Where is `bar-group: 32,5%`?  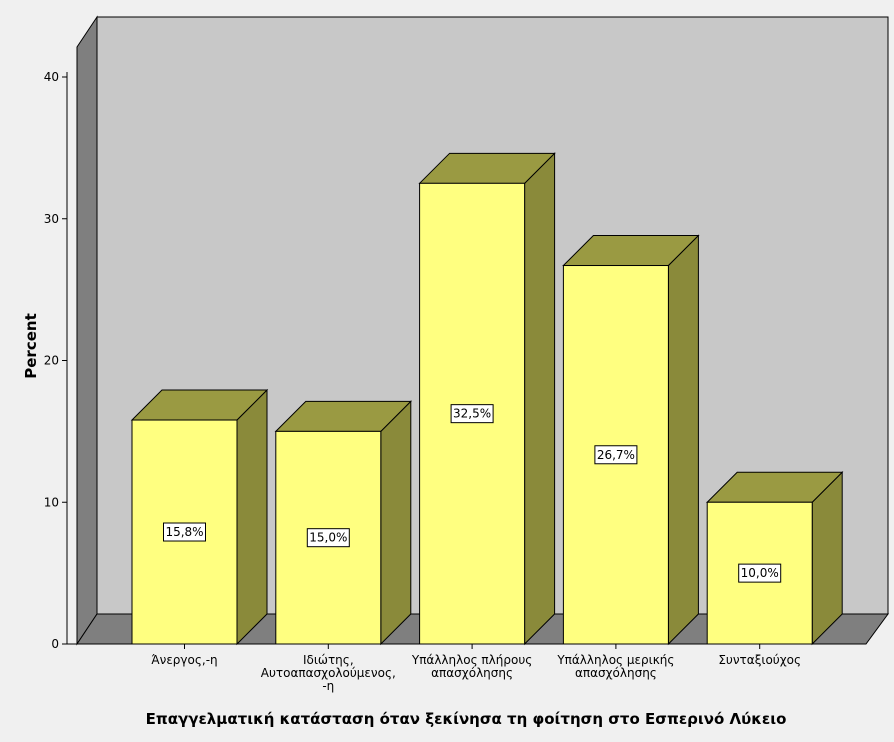 bar-group: 32,5% is located at coordinates (487, 399).